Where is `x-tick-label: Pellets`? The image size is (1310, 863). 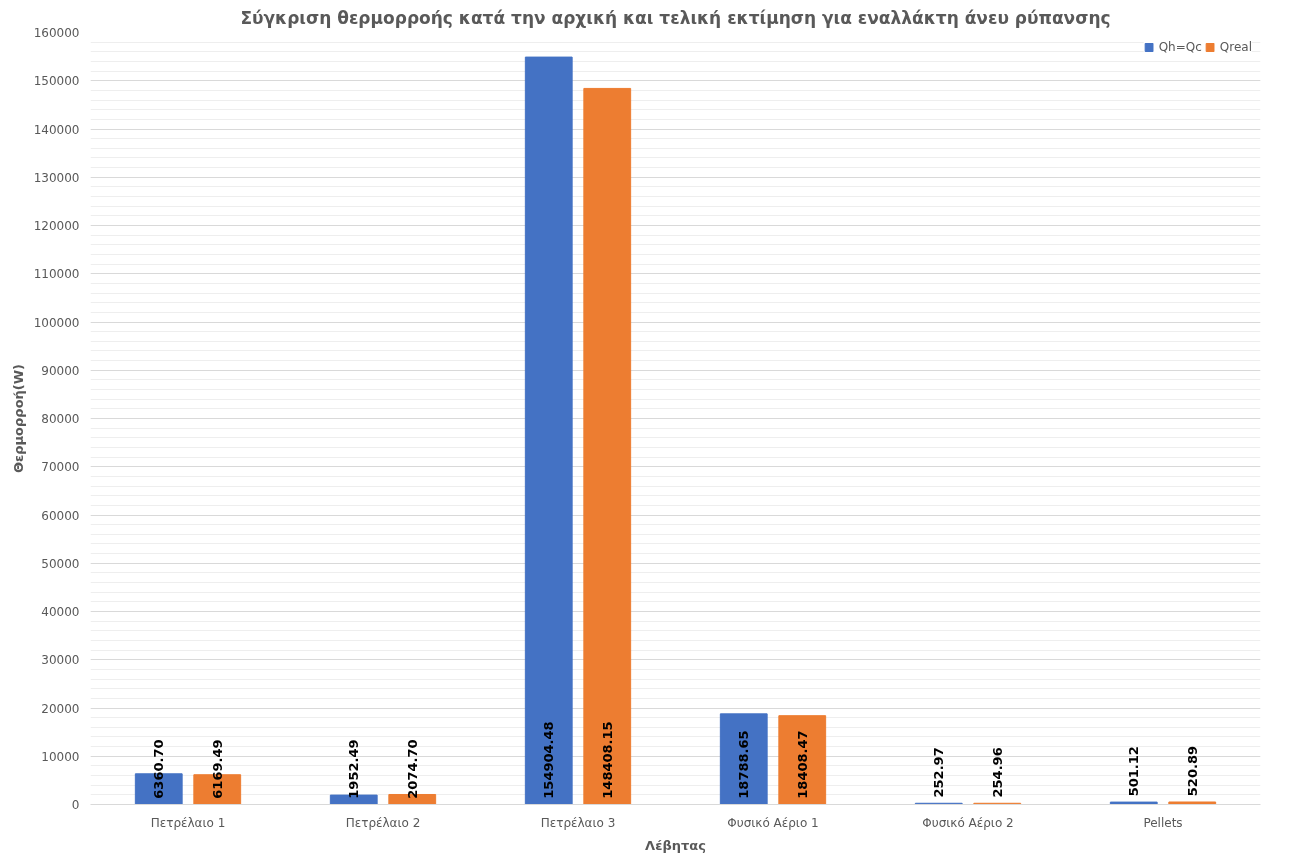 x-tick-label: Pellets is located at coordinates (1163, 822).